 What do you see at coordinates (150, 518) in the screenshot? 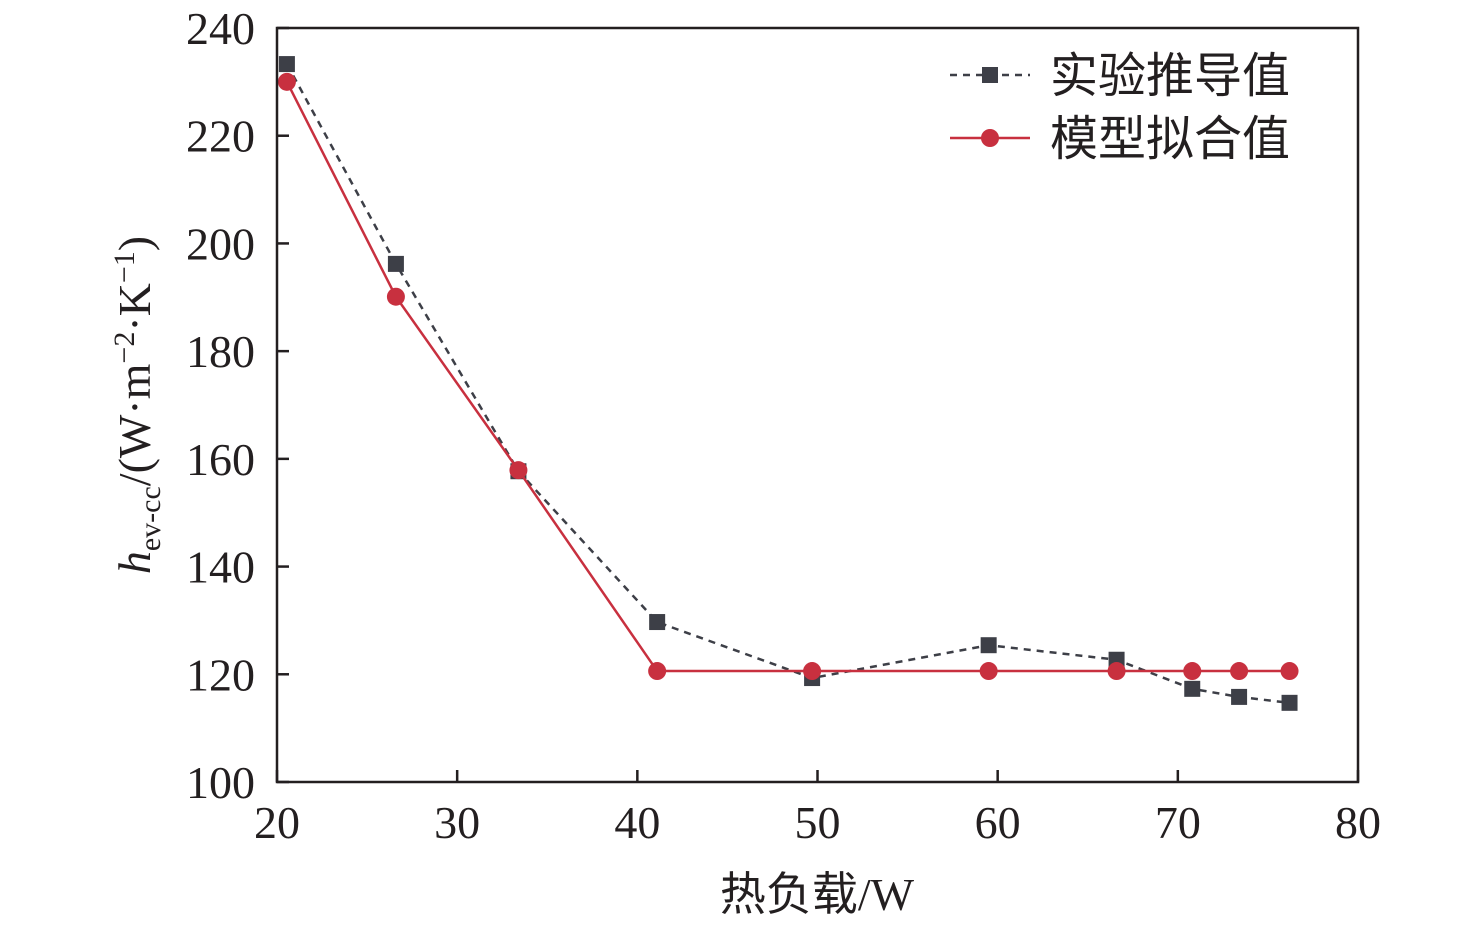
I see `y-label-sub: ev-cc` at bounding box center [150, 518].